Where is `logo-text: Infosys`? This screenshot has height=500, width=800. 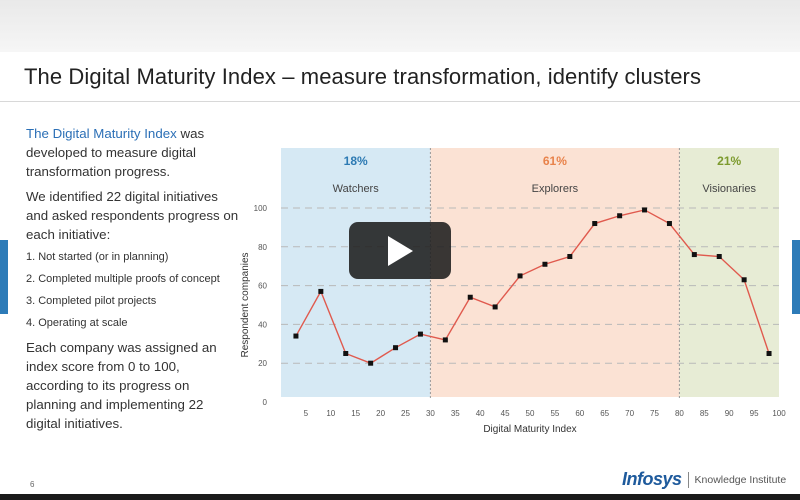
logo-text: Infosys is located at coordinates (652, 479).